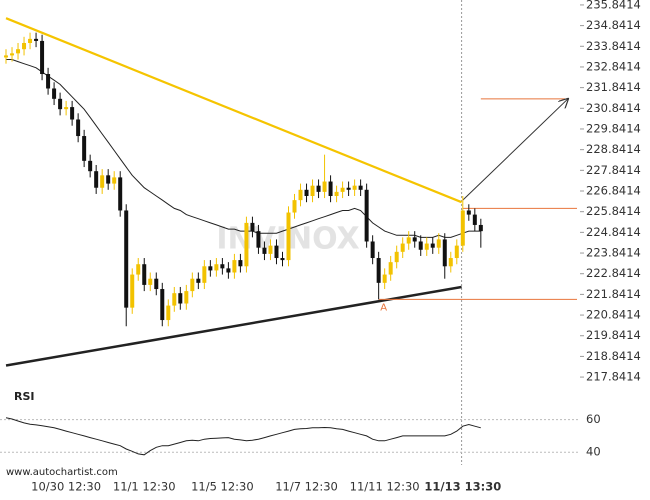 The height and width of the screenshot is (500, 650). Describe the element at coordinates (462, 487) in the screenshot. I see `x-tick-label: 11/13 13:30` at that location.